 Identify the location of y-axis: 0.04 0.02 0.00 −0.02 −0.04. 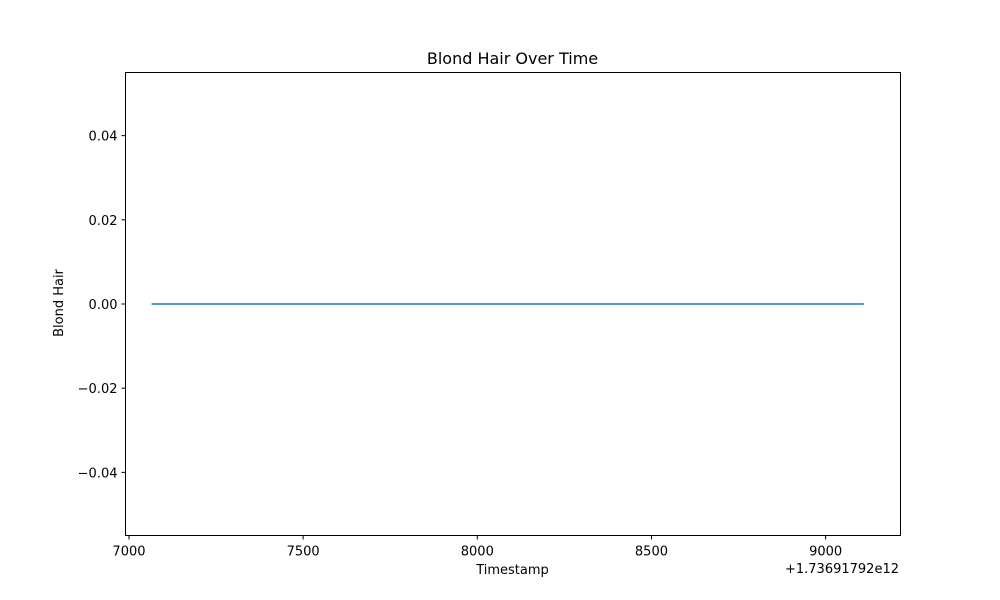
(102, 305).